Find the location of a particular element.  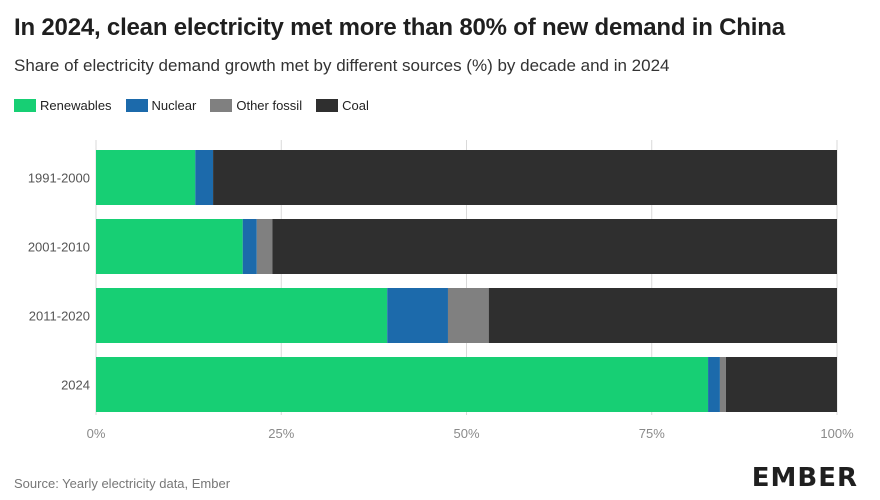

legend-item-coal: Coal is located at coordinates (342, 105).